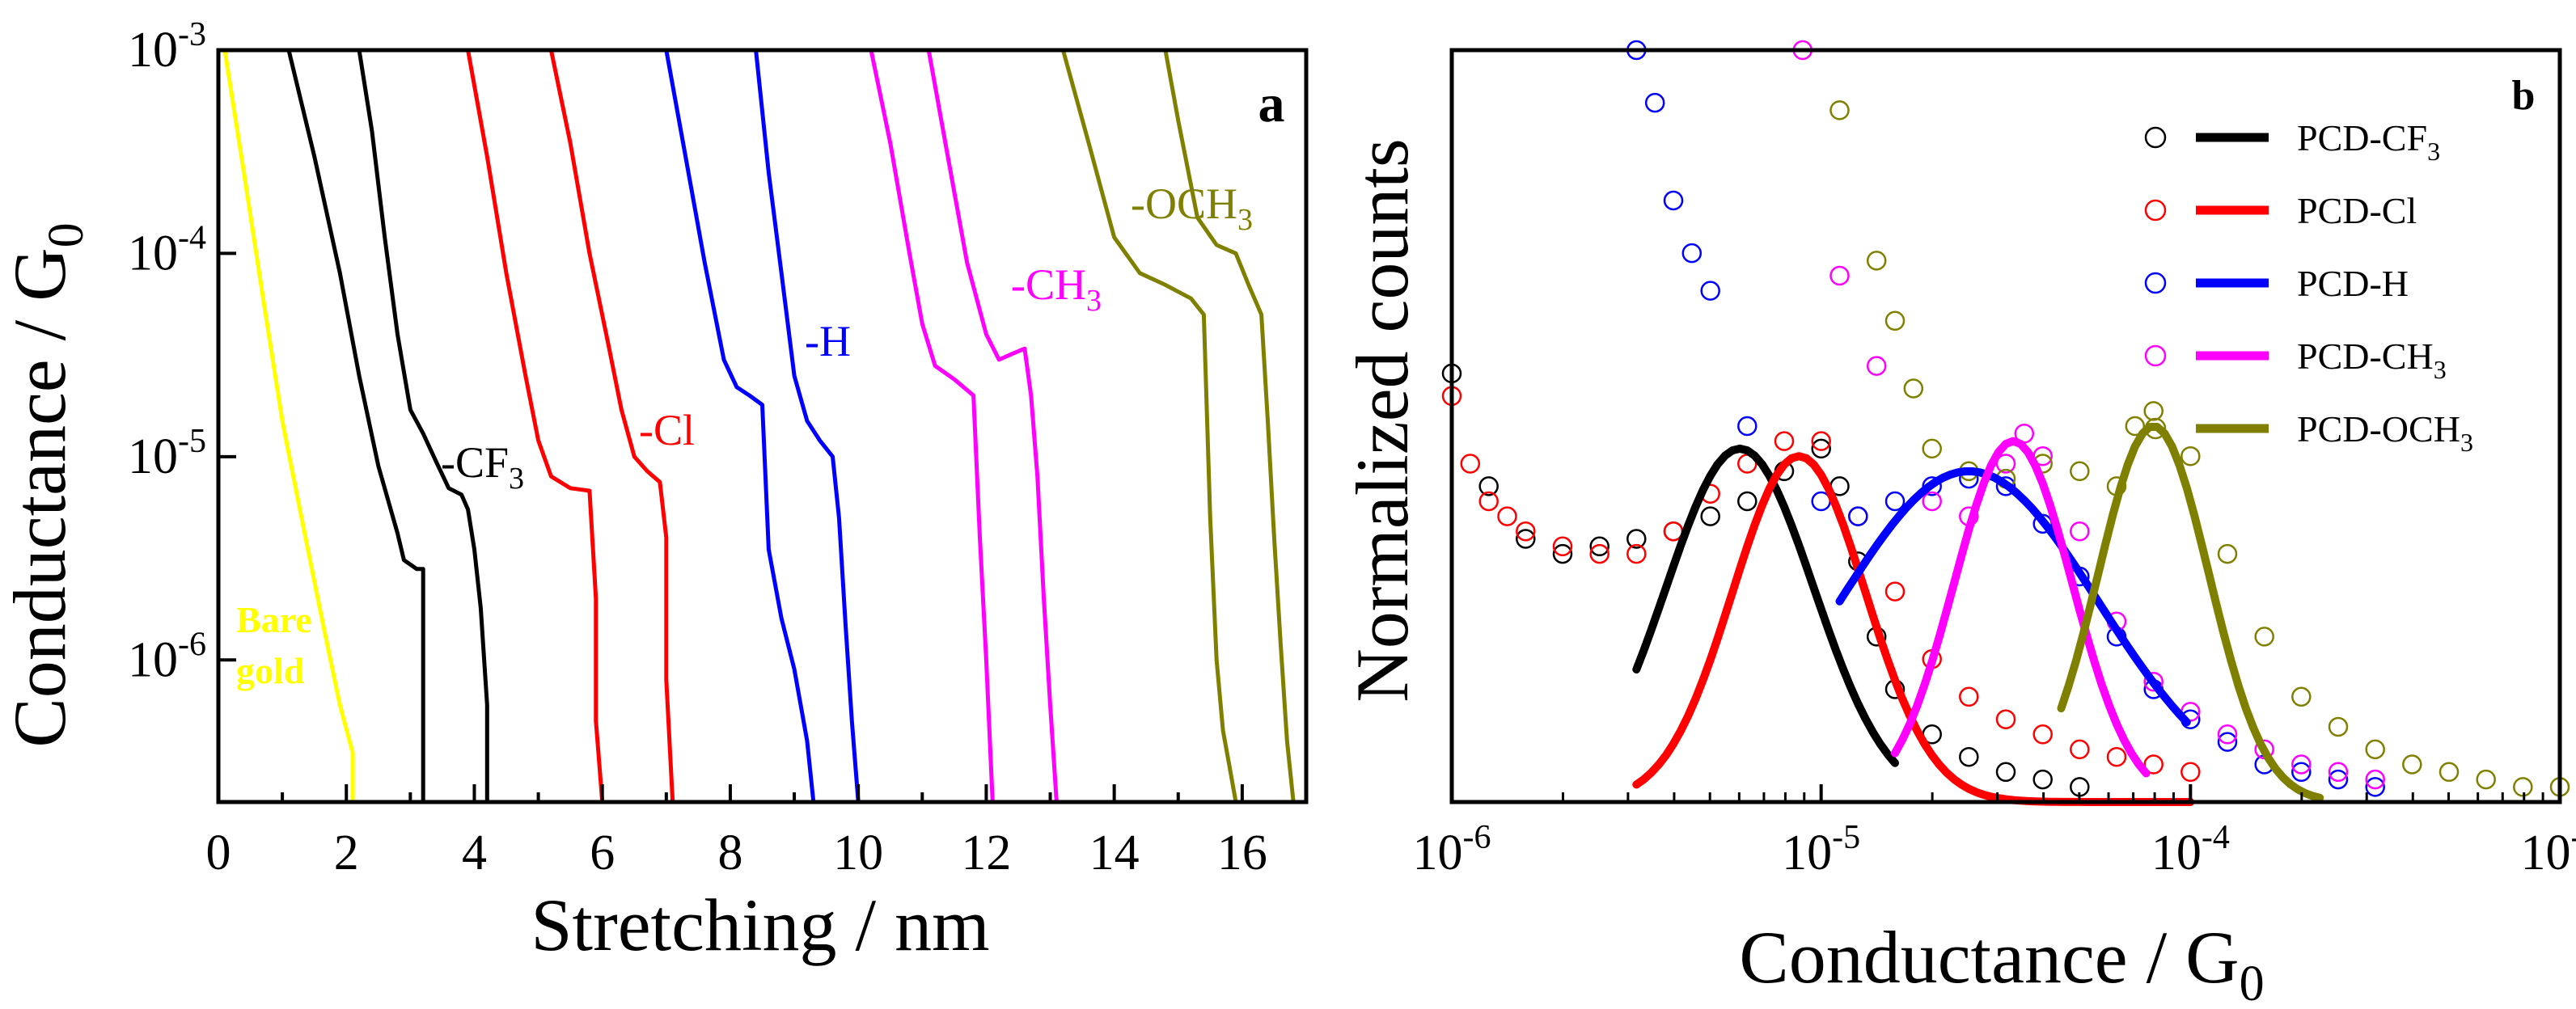  What do you see at coordinates (2357, 210) in the screenshot?
I see `legend-label-cl: PCD-Cl` at bounding box center [2357, 210].